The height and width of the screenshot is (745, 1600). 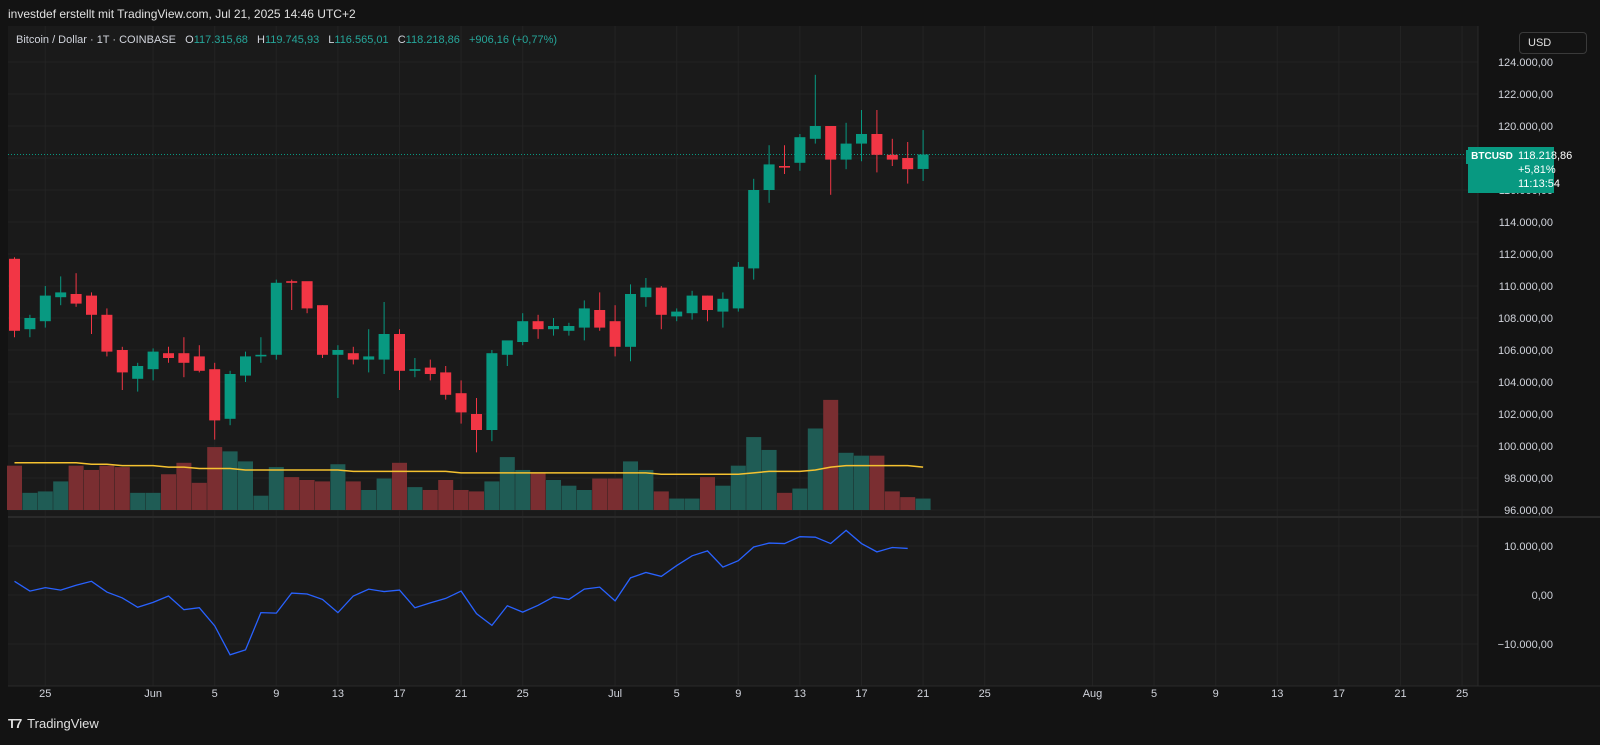 I want to click on price-tick-label: 96.000,00, so click(x=1528, y=511).